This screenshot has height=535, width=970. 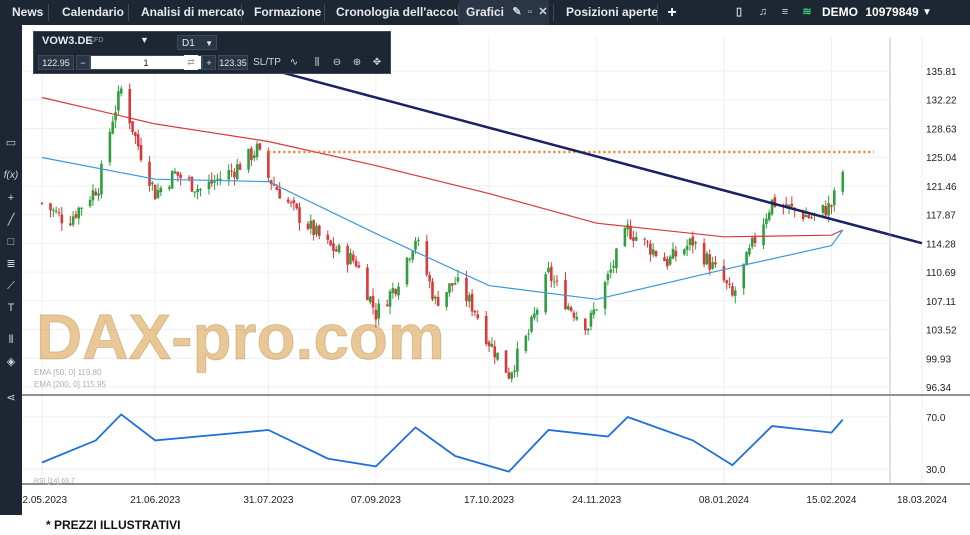 What do you see at coordinates (144, 40) in the screenshot?
I see `symbol-chevron-down-icon: ▼` at bounding box center [144, 40].